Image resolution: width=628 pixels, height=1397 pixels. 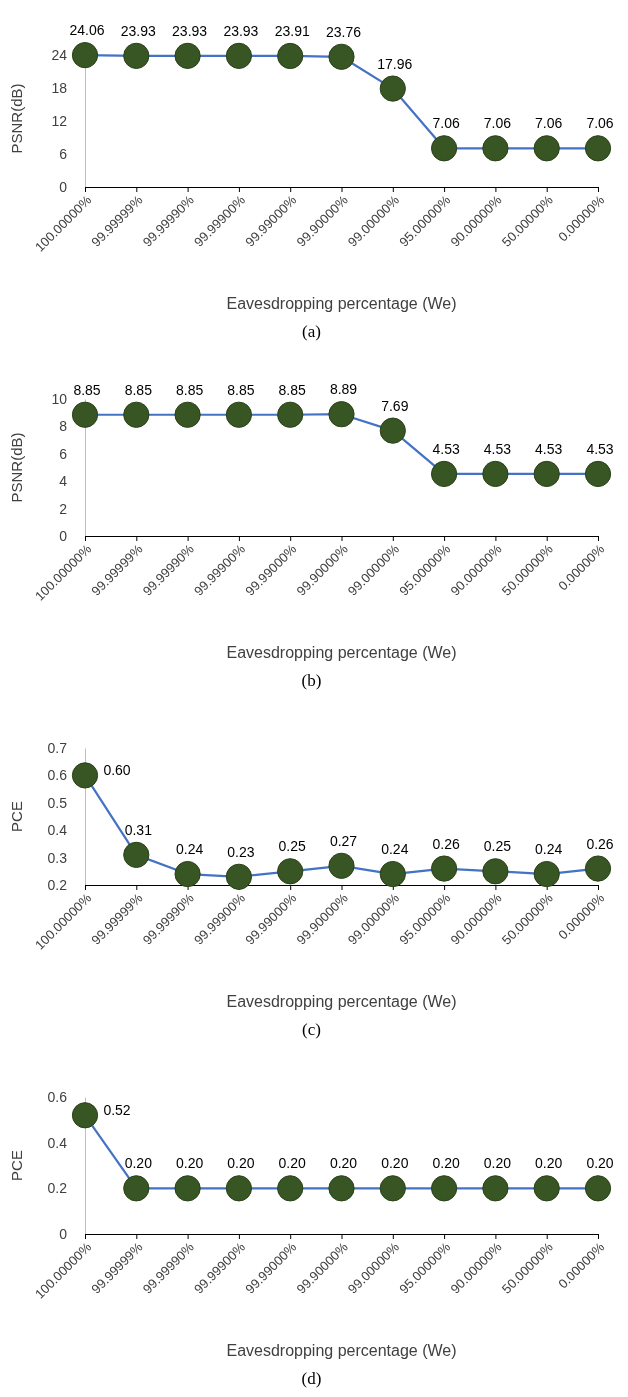 I want to click on data-label: 17.96, so click(x=395, y=63).